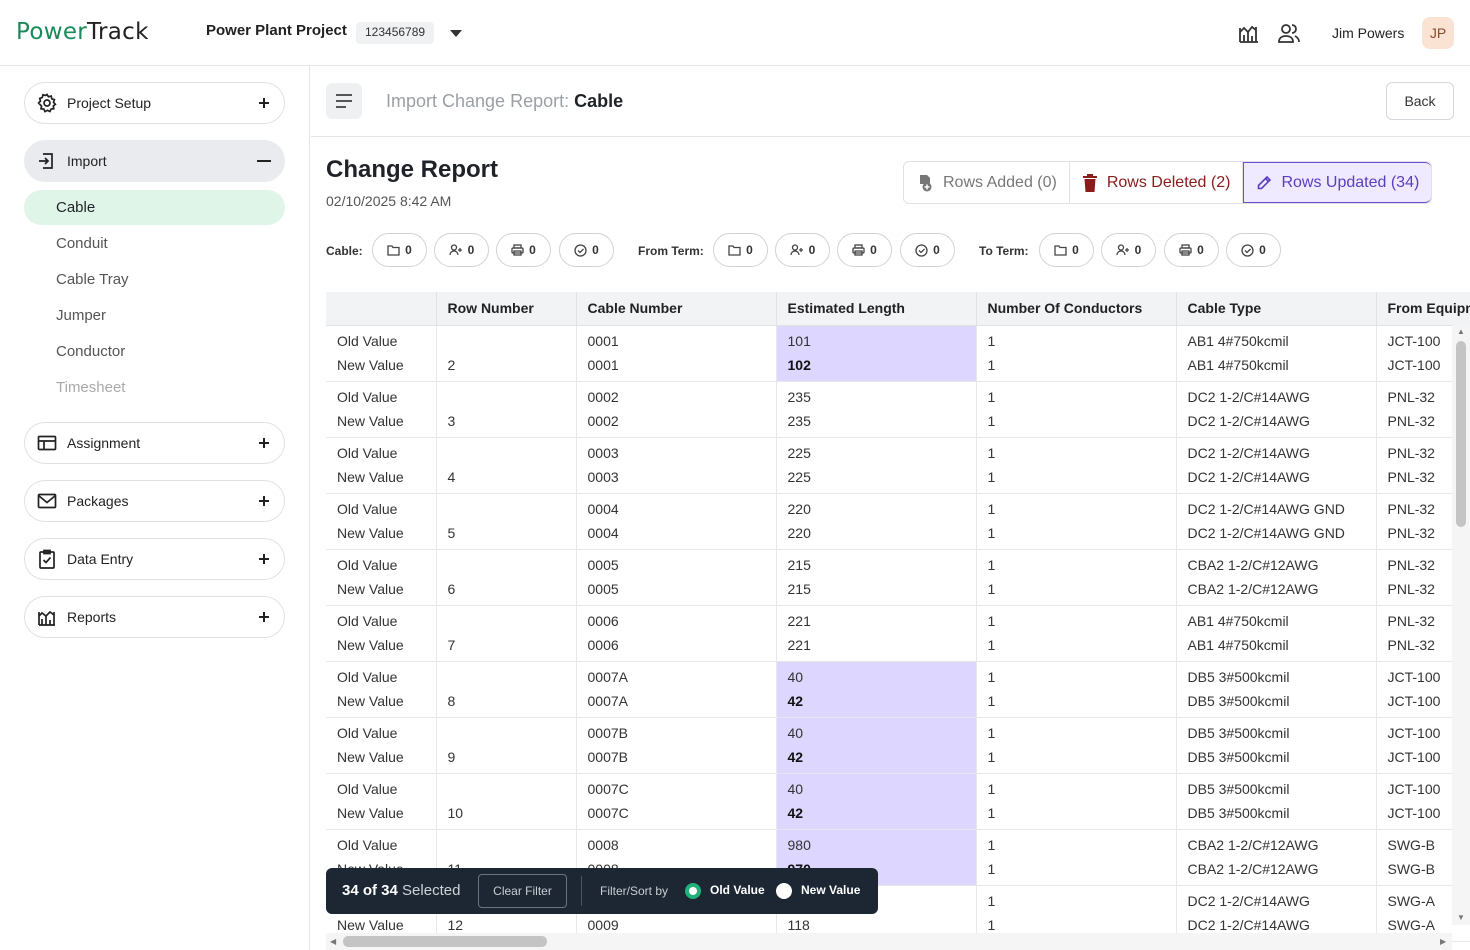 Image resolution: width=1470 pixels, height=950 pixels. What do you see at coordinates (603, 532) in the screenshot?
I see `new-value: 0004` at bounding box center [603, 532].